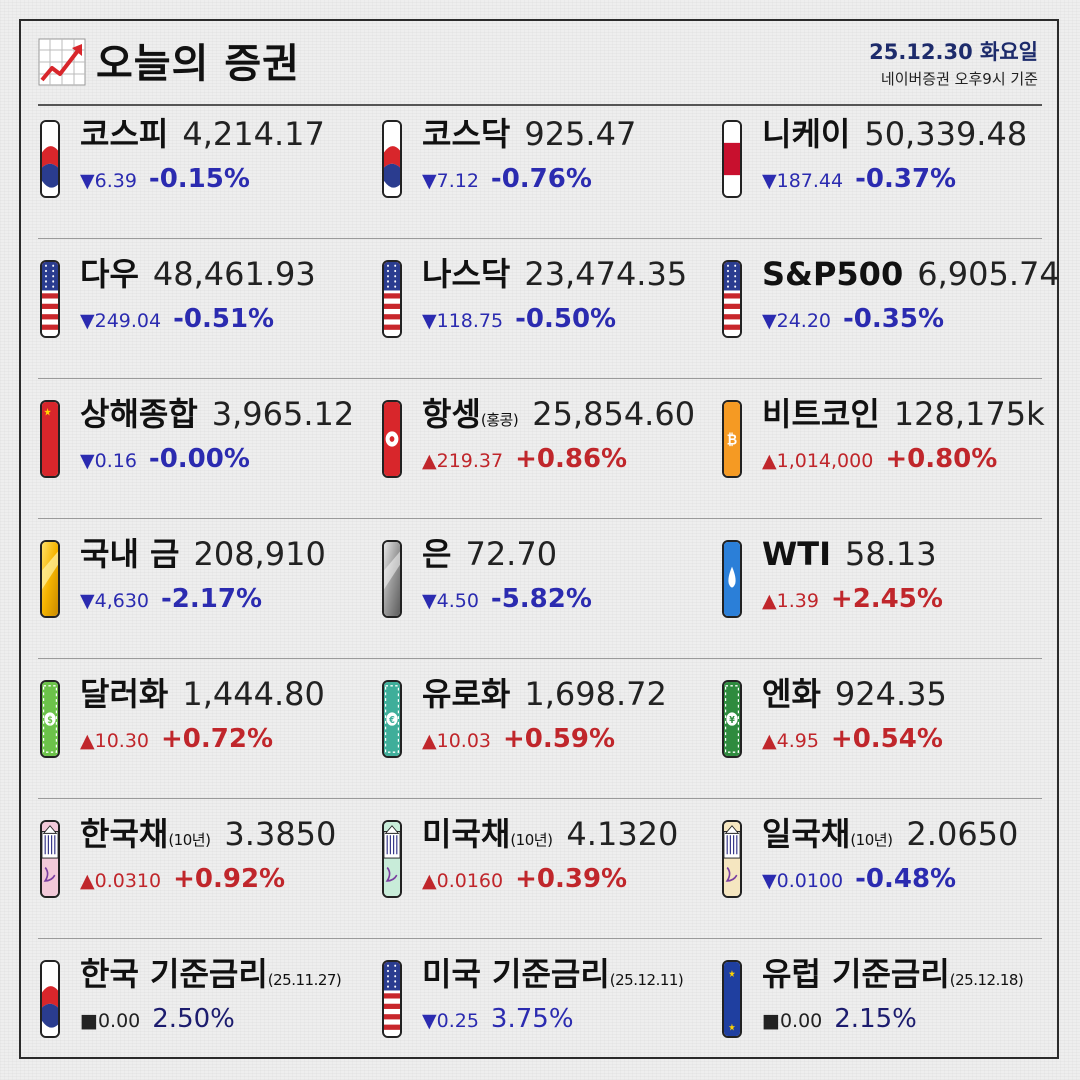 The width and height of the screenshot is (1080, 1080). What do you see at coordinates (304, 980) in the screenshot?
I see `item-sublabel: (25.11.27)` at bounding box center [304, 980].